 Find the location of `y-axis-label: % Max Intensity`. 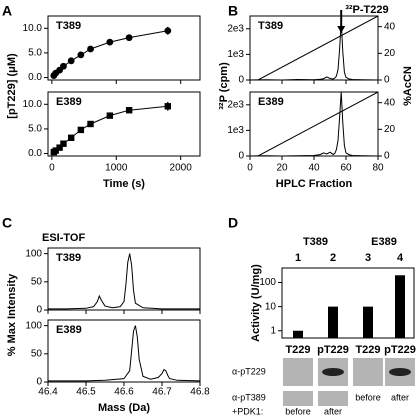

y-axis-label: % Max Intensity is located at coordinates (12, 314).